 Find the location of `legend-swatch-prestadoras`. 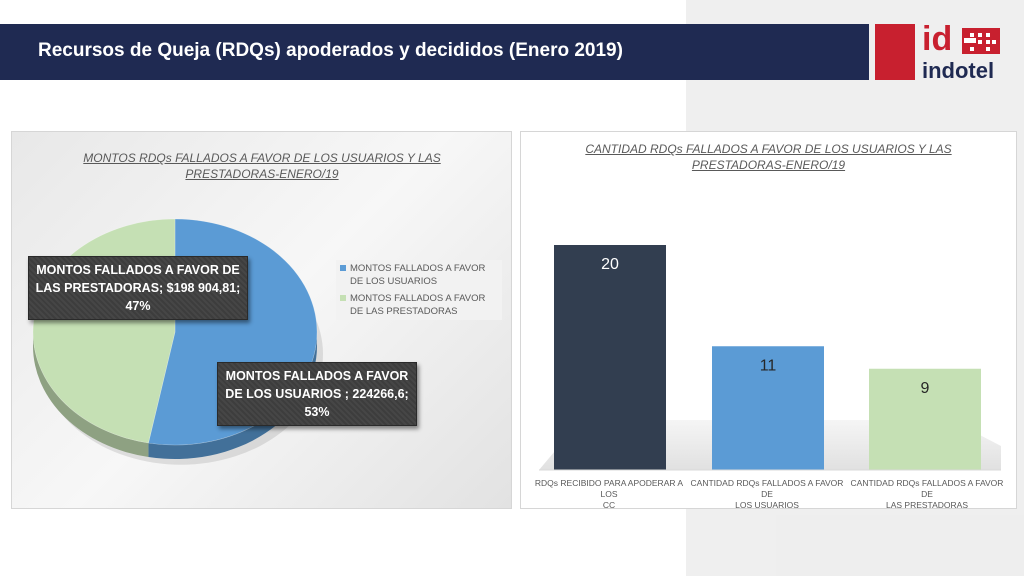

legend-swatch-prestadoras is located at coordinates (343, 298).